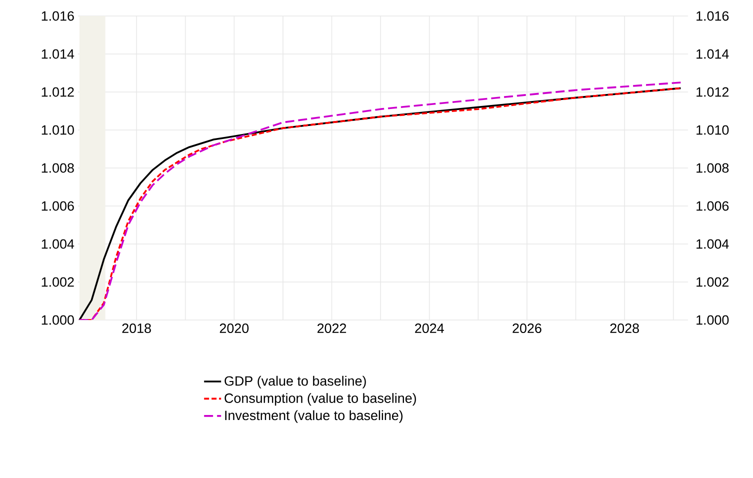 The height and width of the screenshot is (478, 753). I want to click on x-tick-label: 2020, so click(234, 329).